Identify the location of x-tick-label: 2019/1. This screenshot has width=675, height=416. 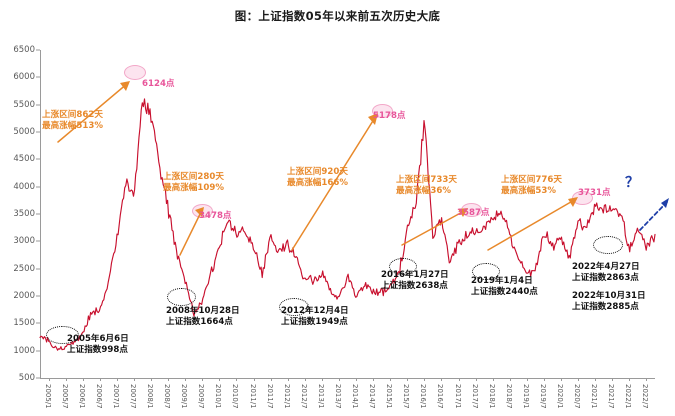
(525, 396).